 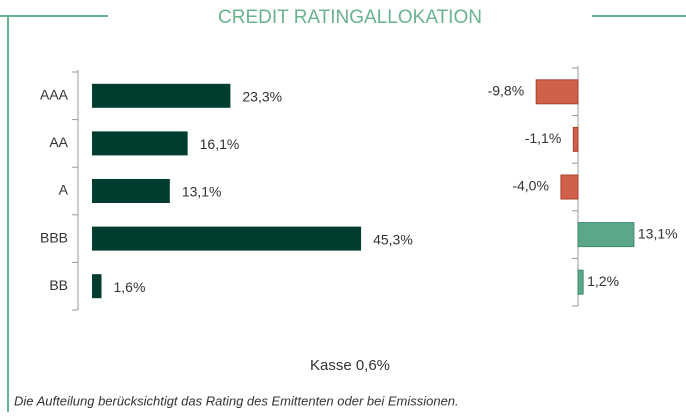 What do you see at coordinates (58, 142) in the screenshot?
I see `category-label: AA` at bounding box center [58, 142].